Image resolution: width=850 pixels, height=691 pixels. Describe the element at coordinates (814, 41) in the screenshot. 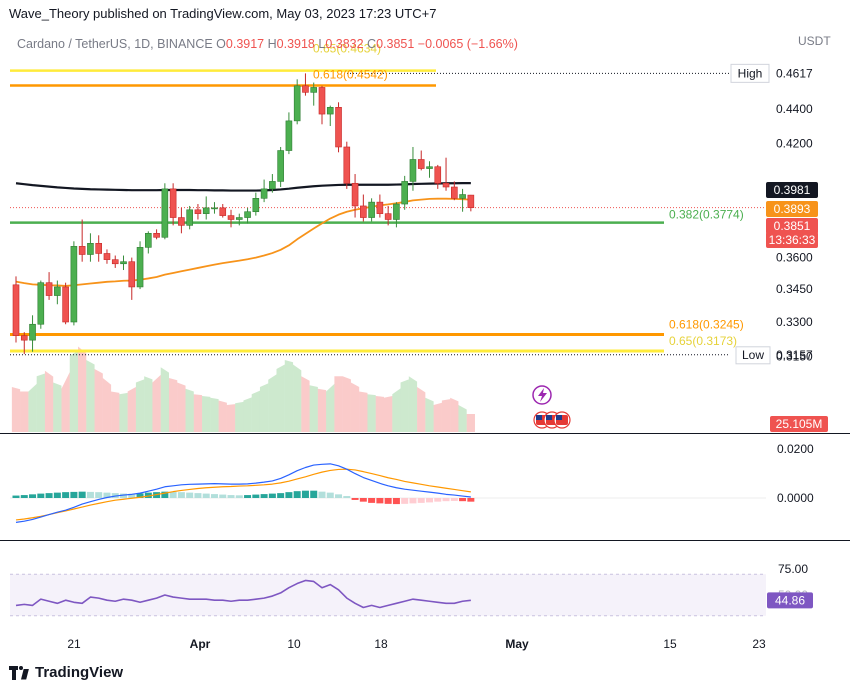

I see `axis-currency: USDT` at that location.